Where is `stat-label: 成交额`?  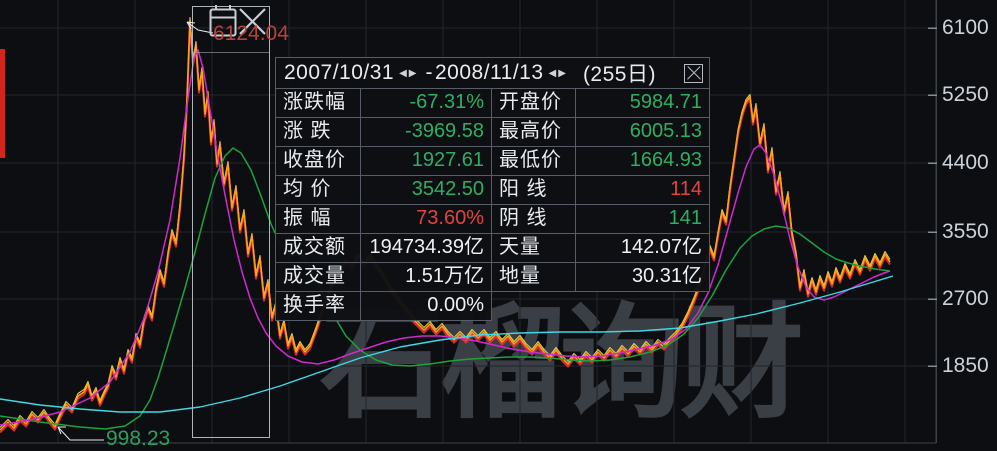
stat-label: 成交额 is located at coordinates (318, 248).